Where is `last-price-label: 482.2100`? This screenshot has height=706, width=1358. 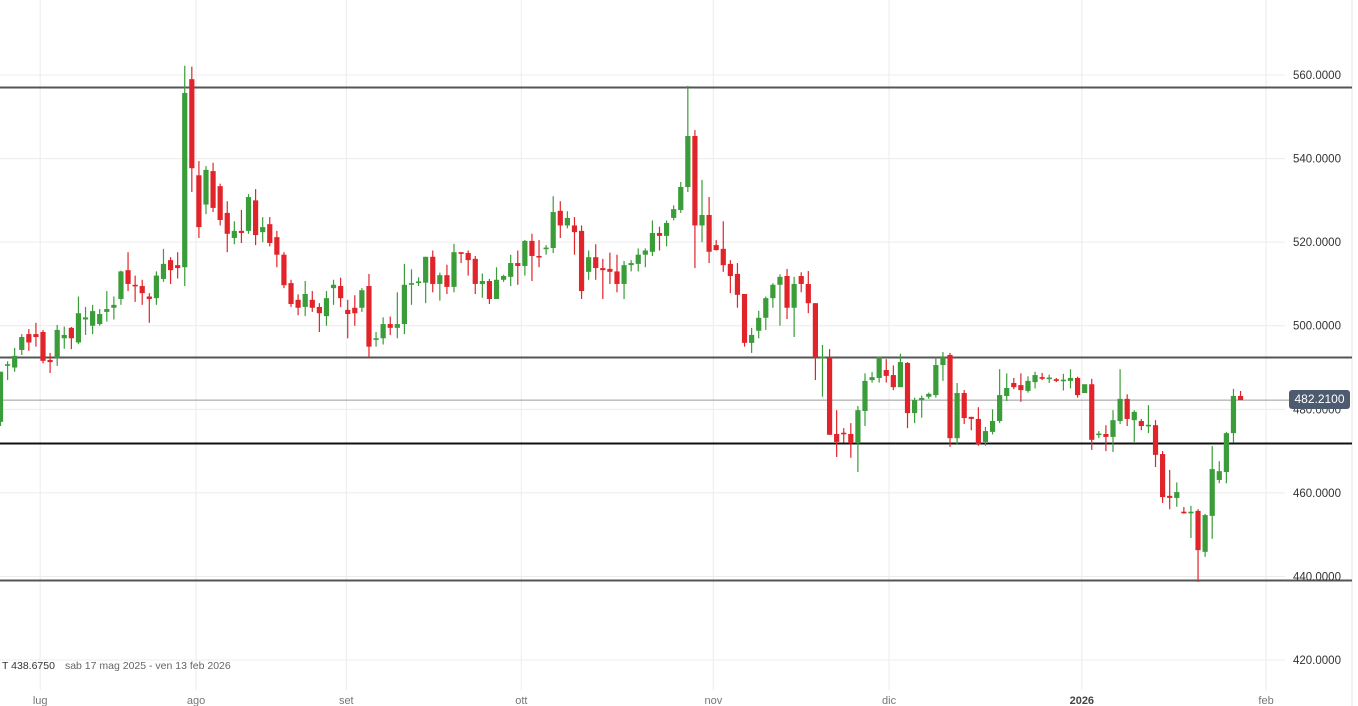
last-price-label: 482.2100 is located at coordinates (1319, 399).